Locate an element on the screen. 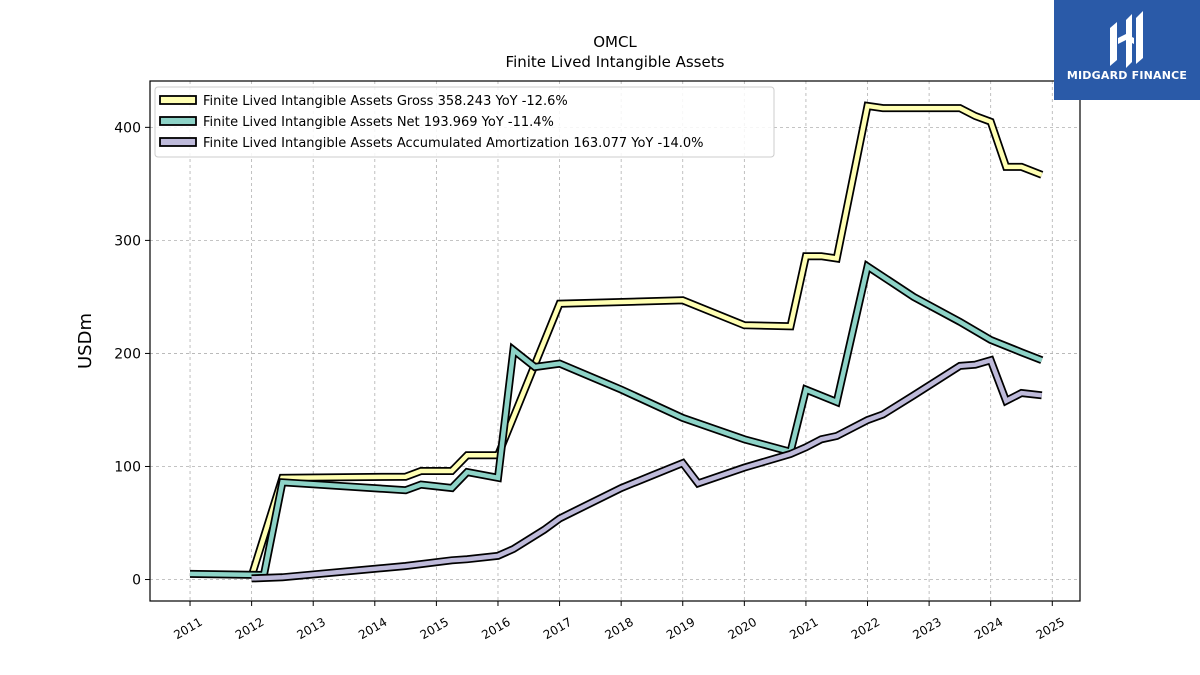  y-axis-label: USDm is located at coordinates (85, 341).